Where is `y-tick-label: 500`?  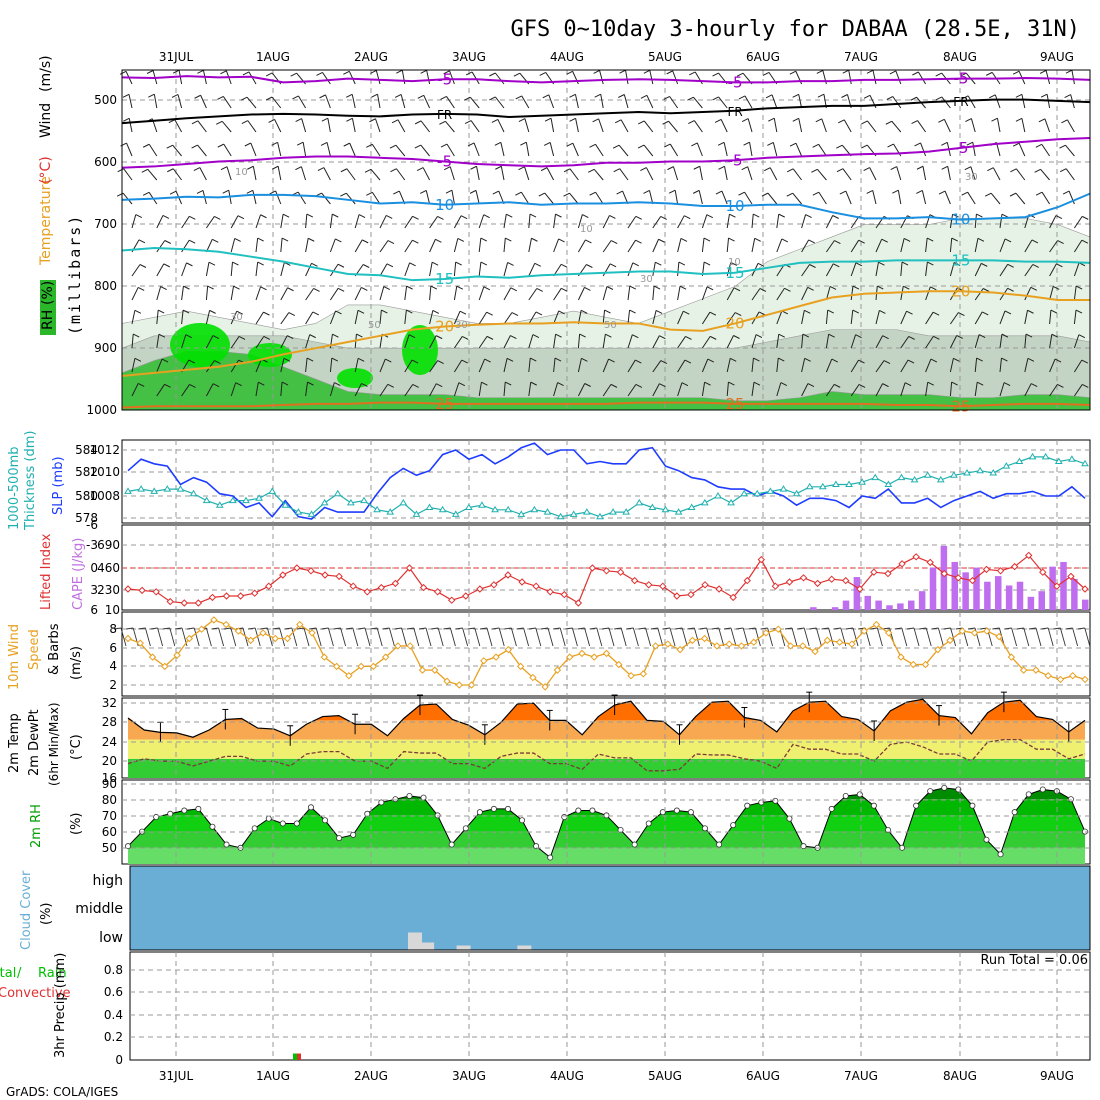
y-tick-label: 500 is located at coordinates (105, 100).